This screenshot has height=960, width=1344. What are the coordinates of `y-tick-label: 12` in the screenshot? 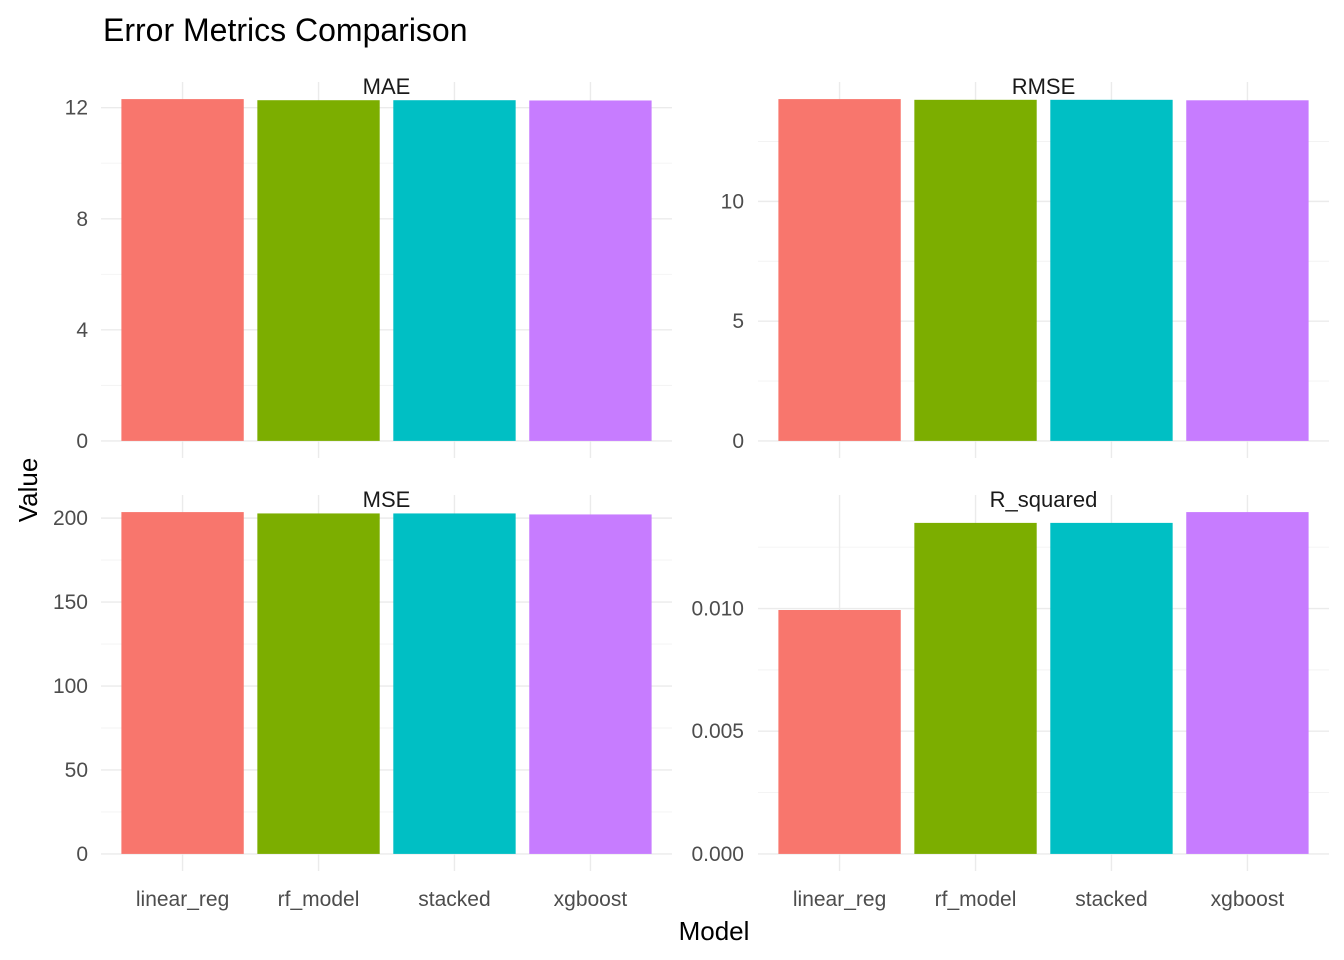 It's located at (76, 108).